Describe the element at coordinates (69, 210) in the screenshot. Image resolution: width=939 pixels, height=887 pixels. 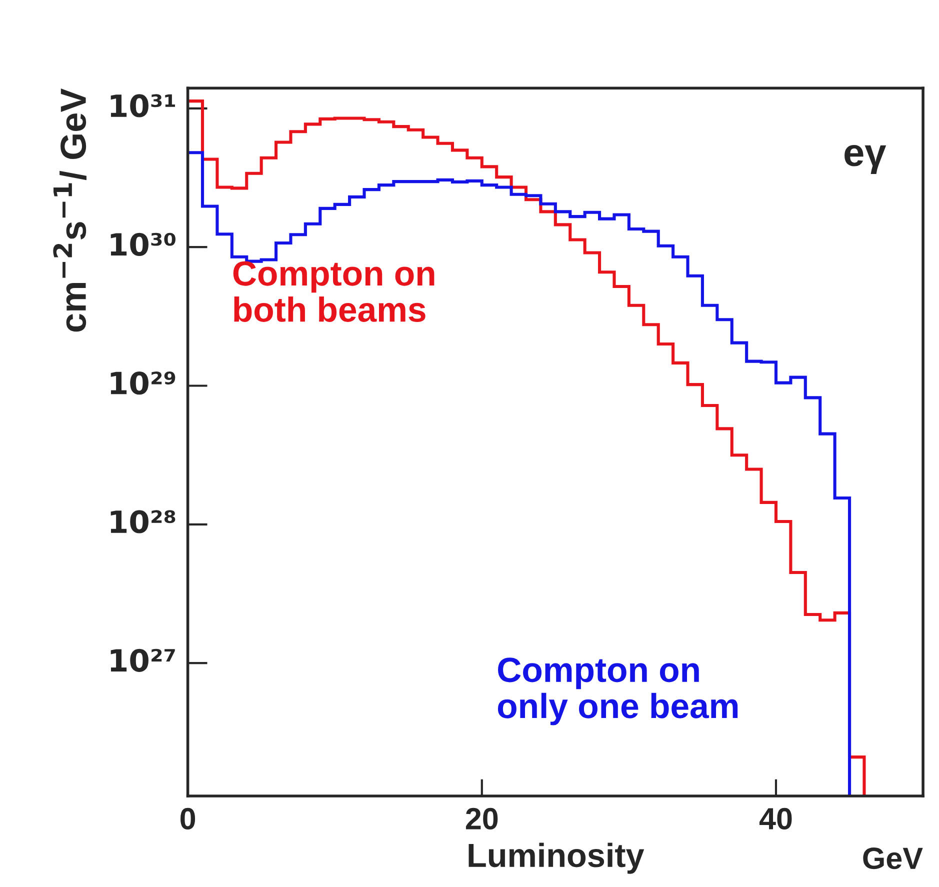
I see `y-axis-title: cm$^{−2}$s$^{−1}$/ GeV` at that location.